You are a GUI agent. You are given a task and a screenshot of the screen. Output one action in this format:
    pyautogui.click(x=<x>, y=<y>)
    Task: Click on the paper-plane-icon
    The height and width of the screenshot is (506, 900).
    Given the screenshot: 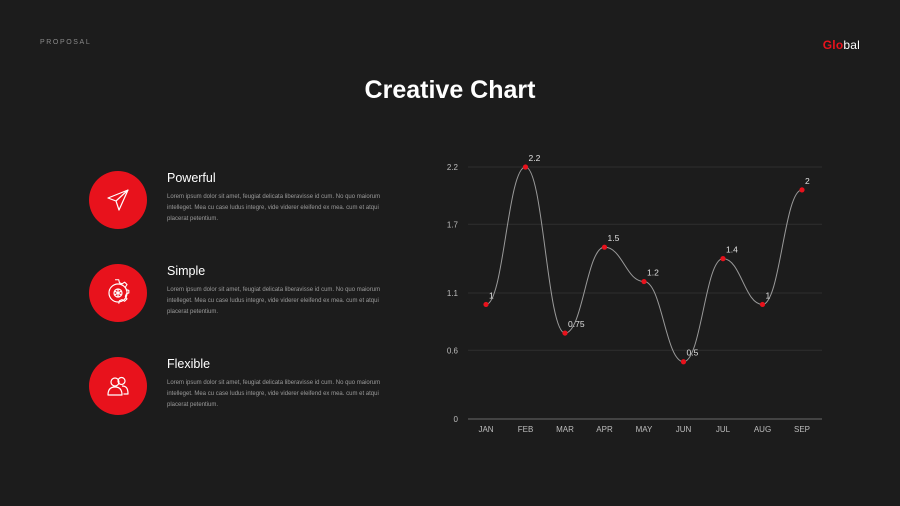 What is the action you would take?
    pyautogui.click(x=118, y=200)
    